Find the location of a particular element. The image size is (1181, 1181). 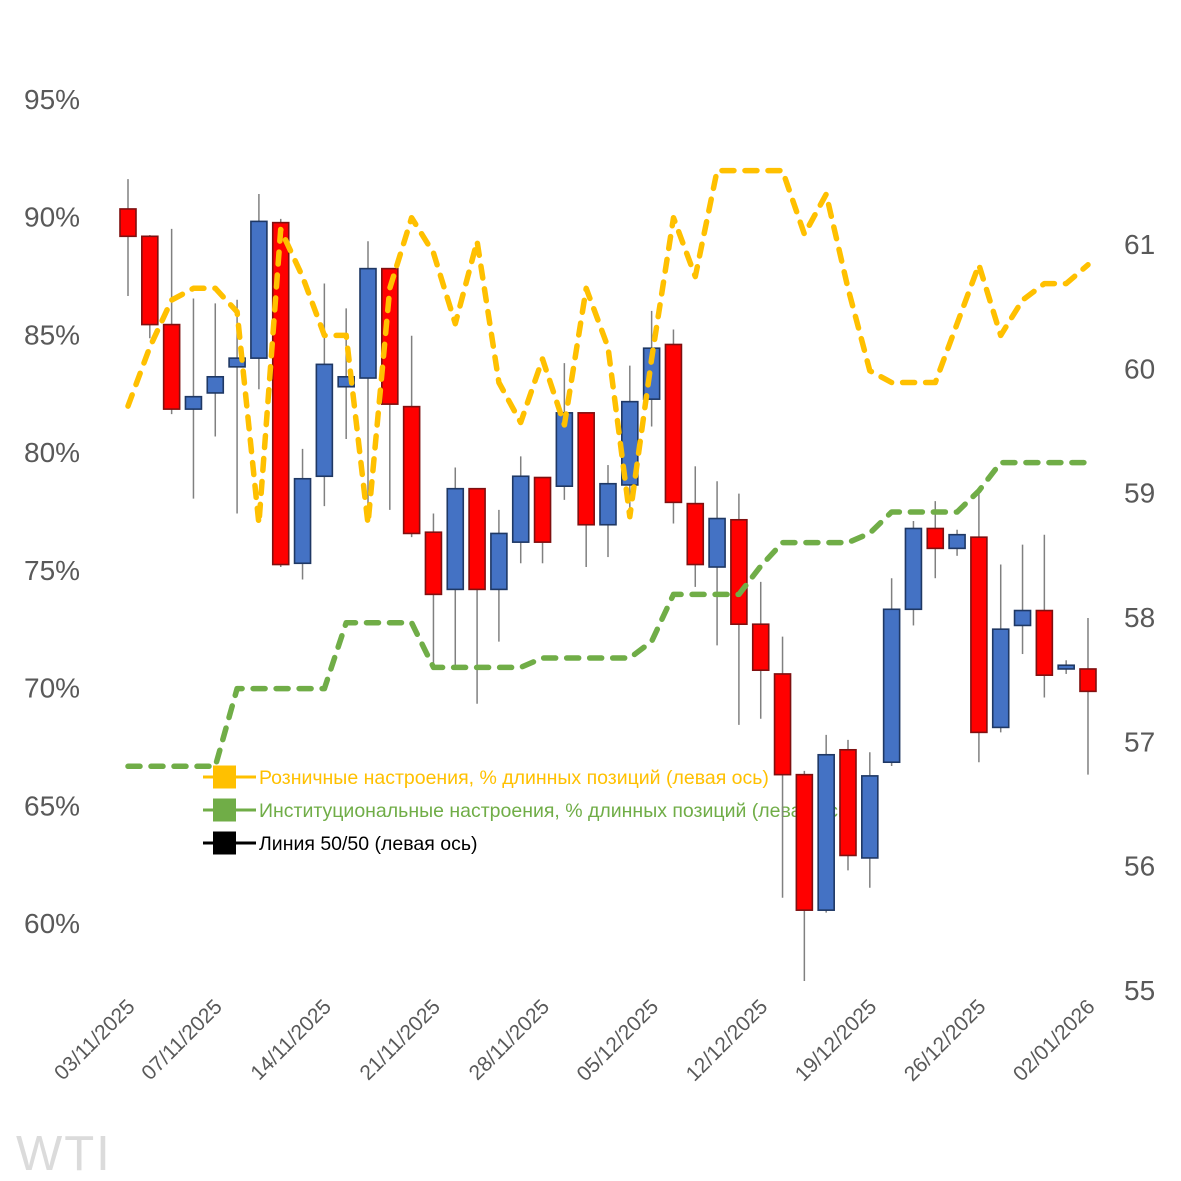

right-axis-label: 61 is located at coordinates (1139, 244).